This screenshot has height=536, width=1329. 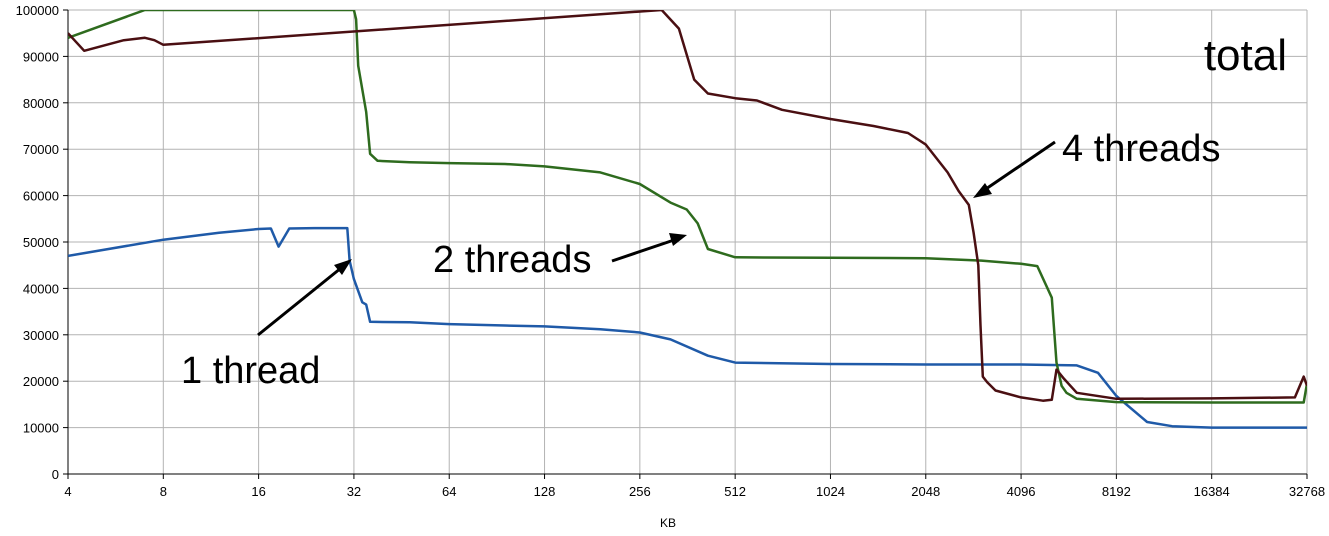 What do you see at coordinates (250, 371) in the screenshot?
I see `label-1-thread: 1 thread` at bounding box center [250, 371].